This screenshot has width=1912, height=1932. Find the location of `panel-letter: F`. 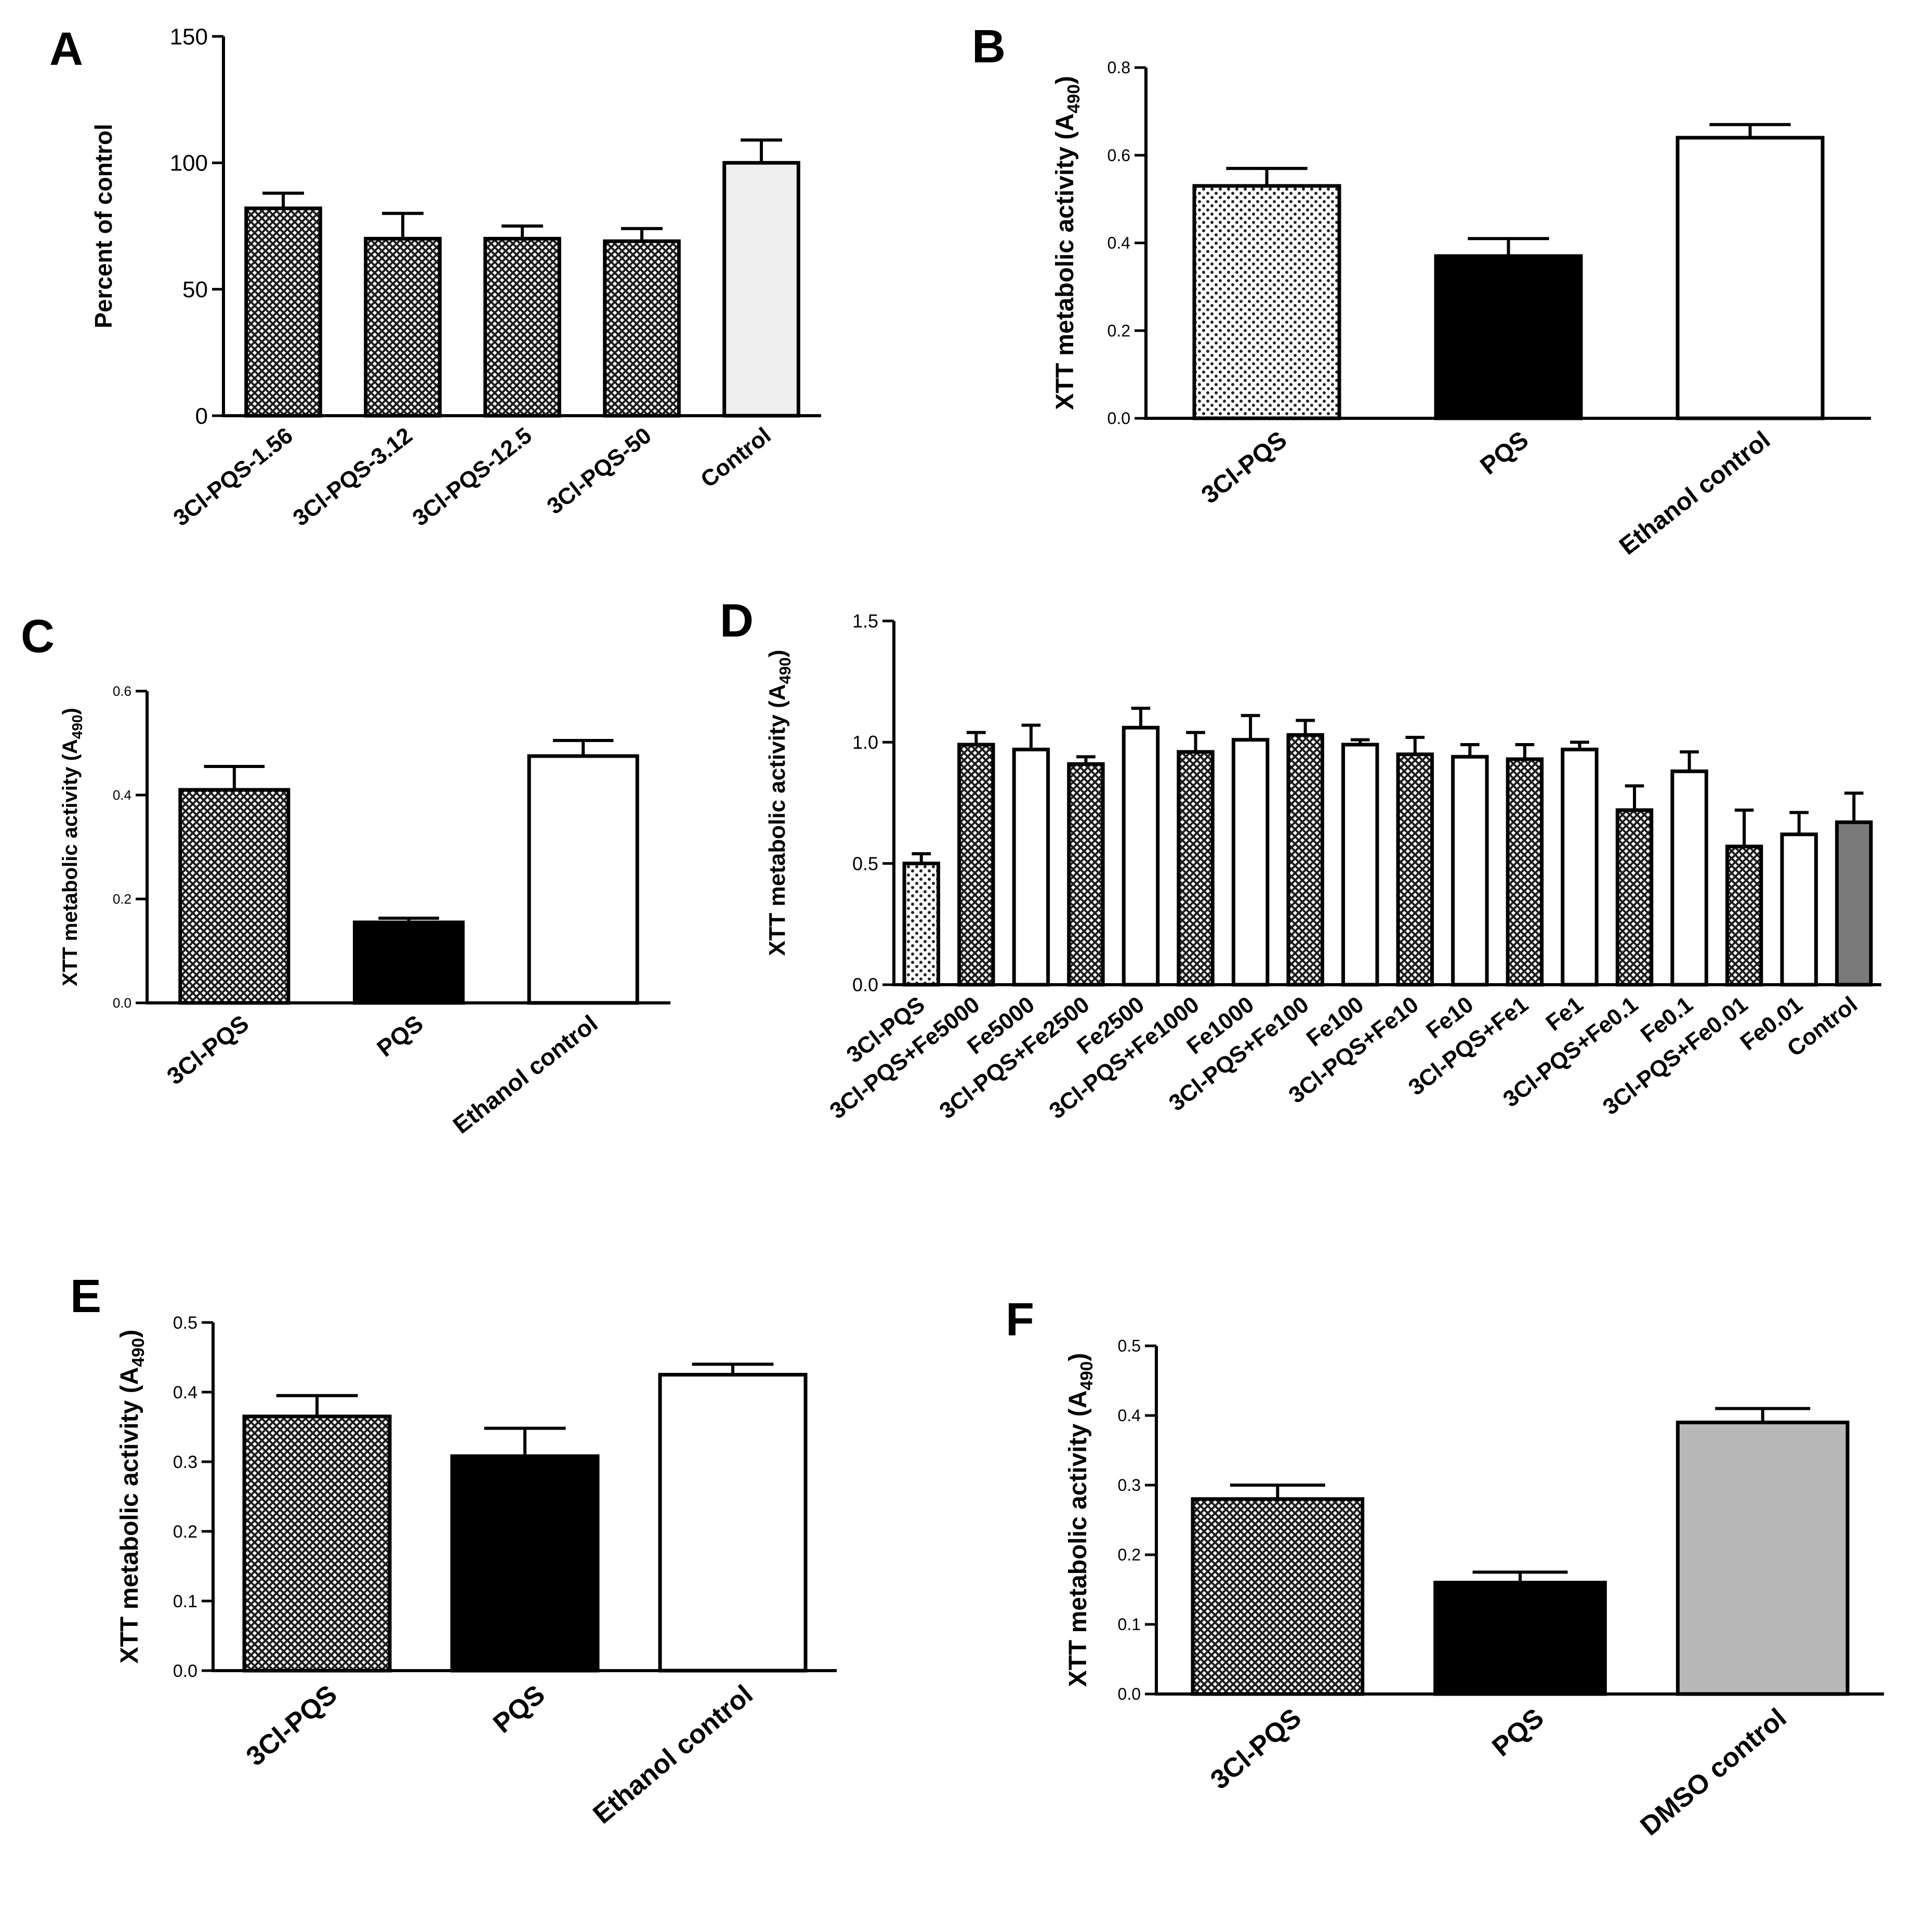

panel-letter: F is located at coordinates (1020, 1320).